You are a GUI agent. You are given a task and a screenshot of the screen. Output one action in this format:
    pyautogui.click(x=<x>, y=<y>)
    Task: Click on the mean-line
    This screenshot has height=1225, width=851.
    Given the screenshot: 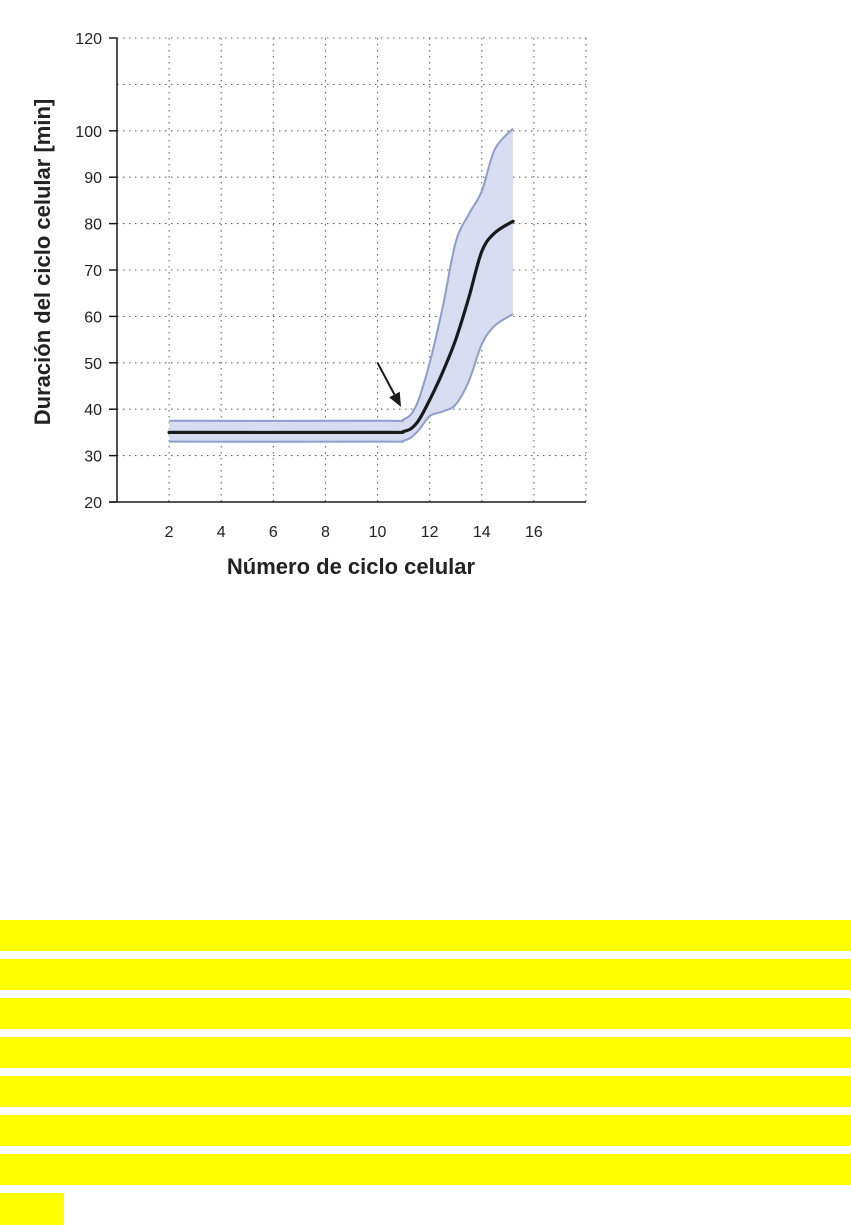 What is the action you would take?
    pyautogui.click(x=341, y=327)
    